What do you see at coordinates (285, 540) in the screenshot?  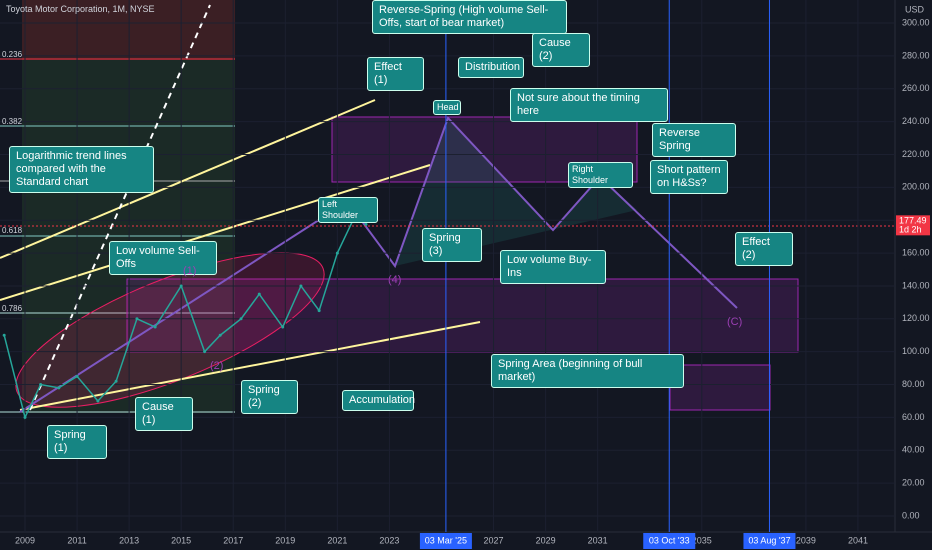 I see `x-tick-label: 2019` at bounding box center [285, 540].